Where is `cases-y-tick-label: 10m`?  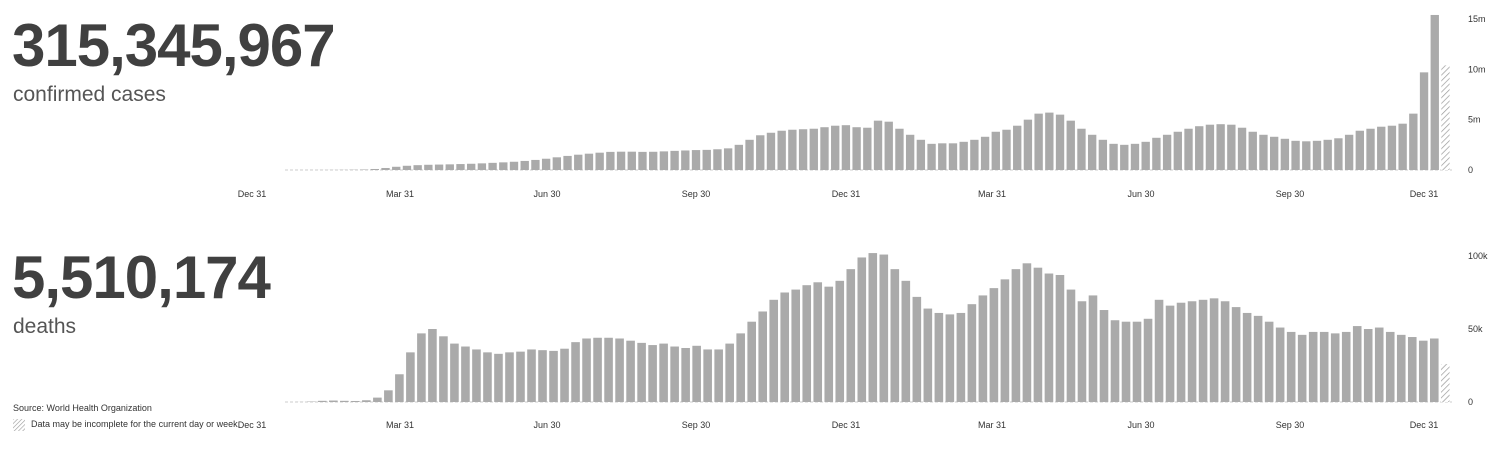 cases-y-tick-label: 10m is located at coordinates (1477, 69).